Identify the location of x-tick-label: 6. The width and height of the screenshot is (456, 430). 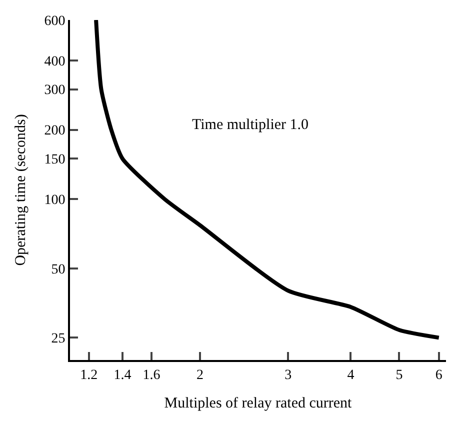
(438, 375).